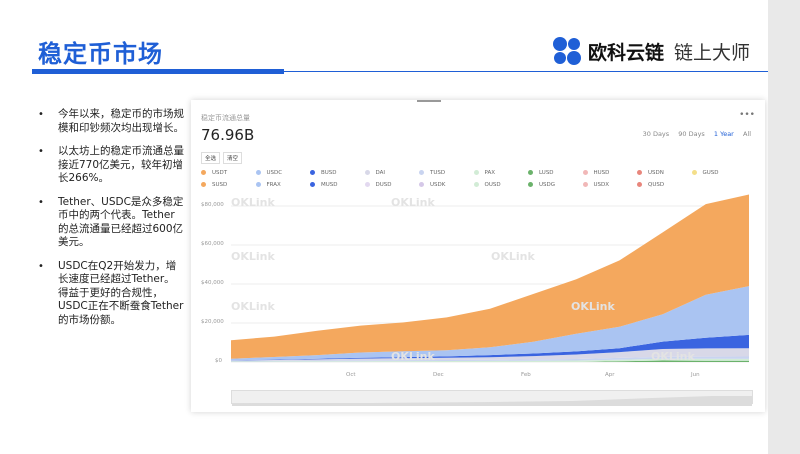  Describe the element at coordinates (567, 51) in the screenshot. I see `logo-icon` at that location.